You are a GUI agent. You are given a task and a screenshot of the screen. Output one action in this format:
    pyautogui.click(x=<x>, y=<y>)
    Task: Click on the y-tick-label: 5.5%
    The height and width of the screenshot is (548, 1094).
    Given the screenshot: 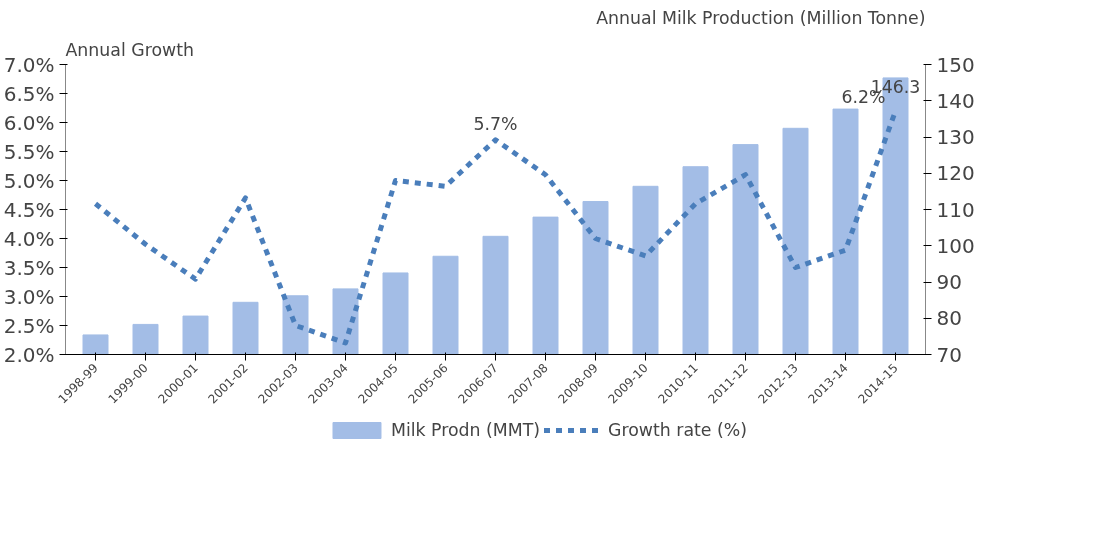 What is the action you would take?
    pyautogui.click(x=29, y=151)
    